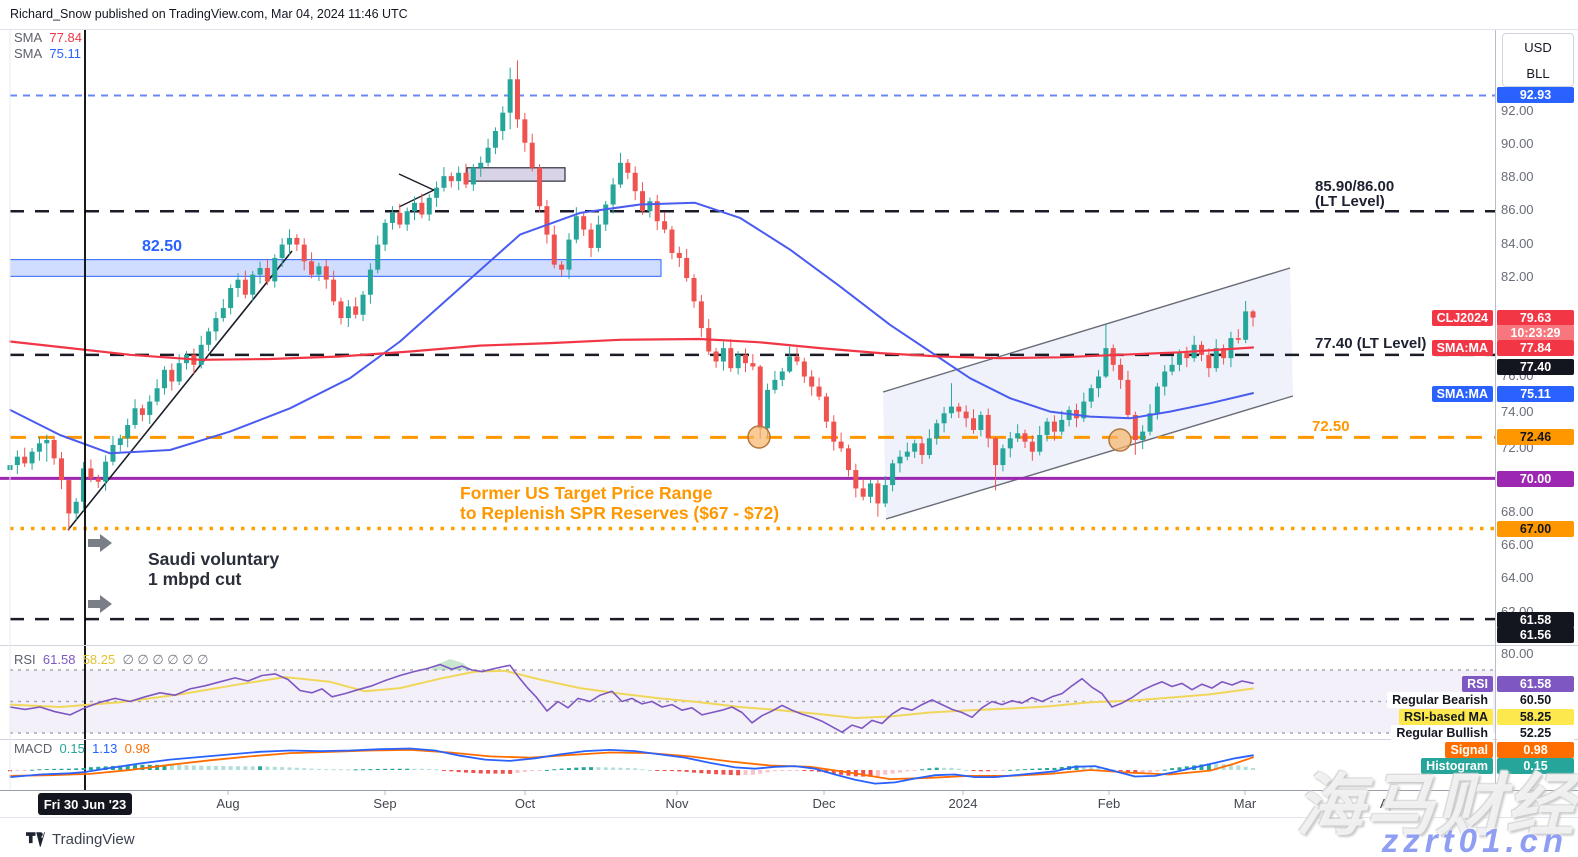 Image resolution: width=1578 pixels, height=857 pixels. What do you see at coordinates (1535, 750) in the screenshot?
I see `price-badge-0.98: 0.98` at bounding box center [1535, 750].